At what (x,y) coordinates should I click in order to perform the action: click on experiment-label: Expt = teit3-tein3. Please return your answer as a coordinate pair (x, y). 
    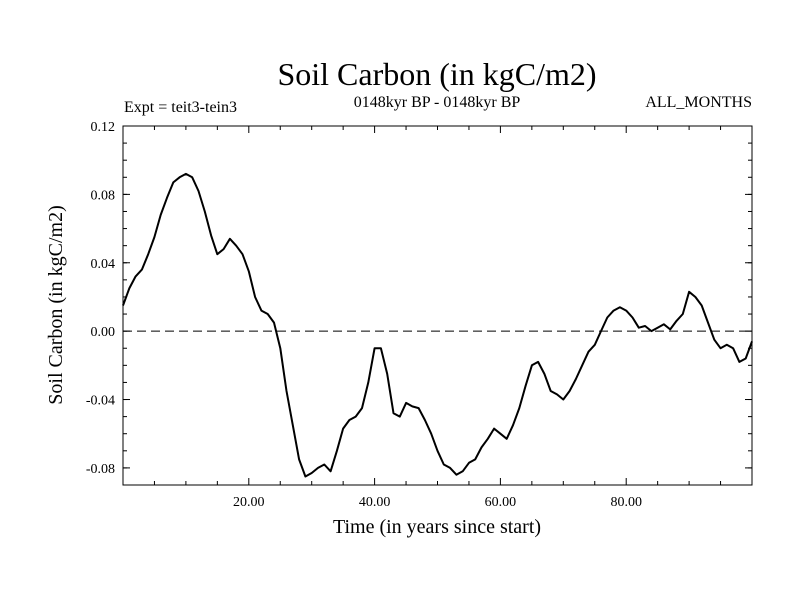
    Looking at the image, I should click on (180, 107).